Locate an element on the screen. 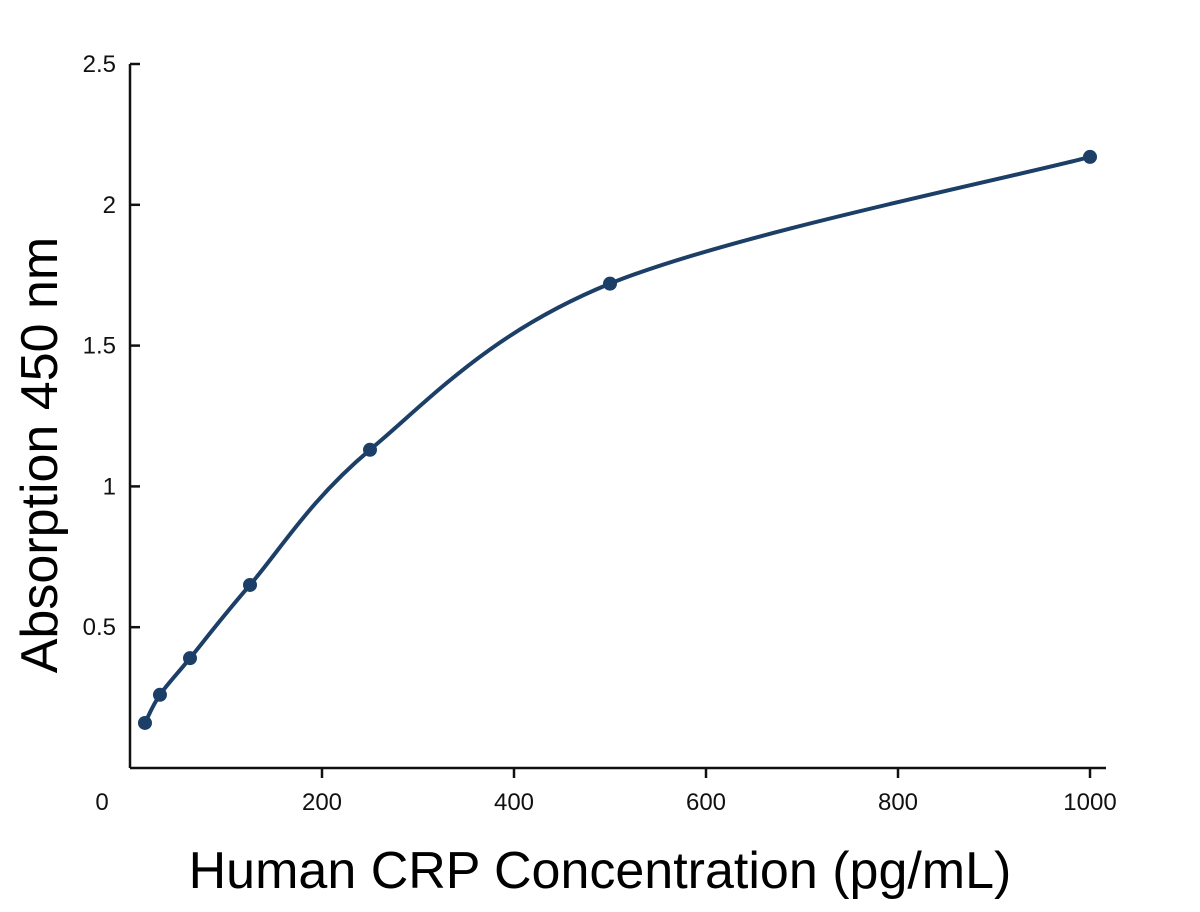 This screenshot has height=912, width=1200. y-tick-label: 1 is located at coordinates (109, 486).